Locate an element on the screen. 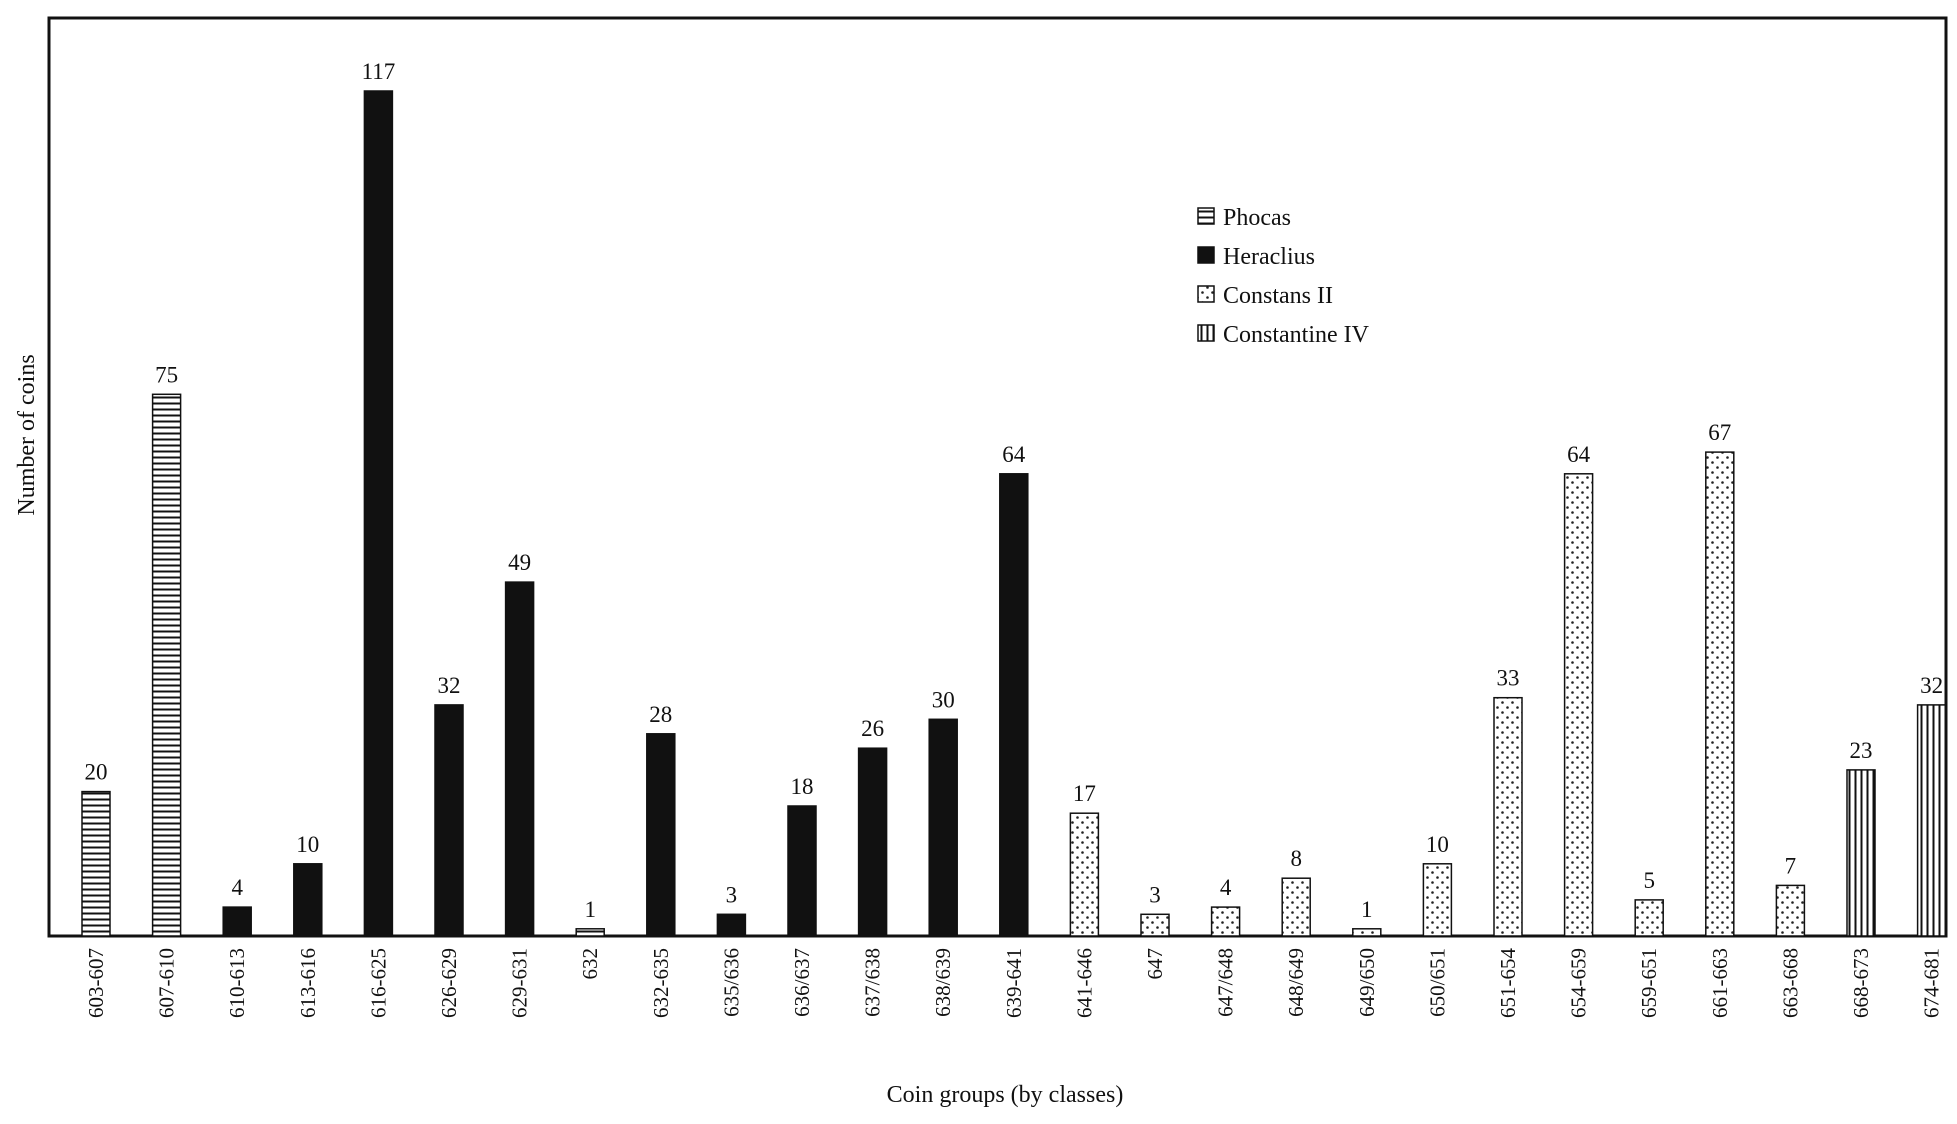 This screenshot has height=1124, width=1957. value-label-668-673: 23 is located at coordinates (1861, 750).